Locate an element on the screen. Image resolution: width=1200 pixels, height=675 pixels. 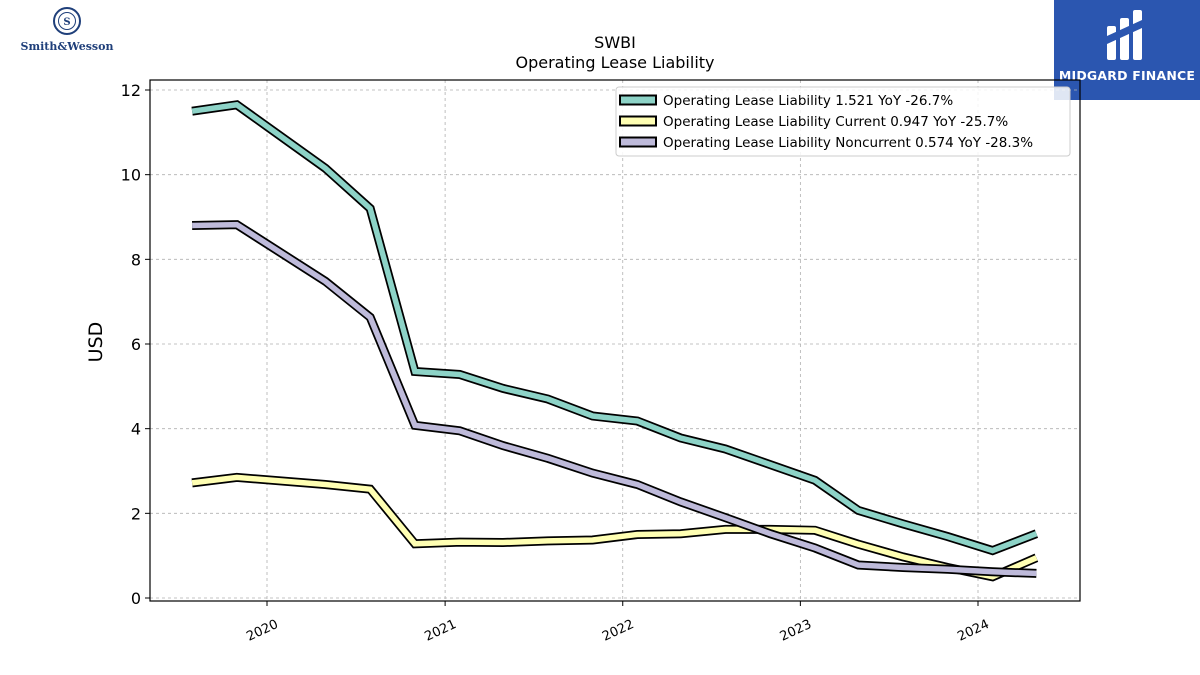
x-tick-label: 2022 is located at coordinates (618, 631).